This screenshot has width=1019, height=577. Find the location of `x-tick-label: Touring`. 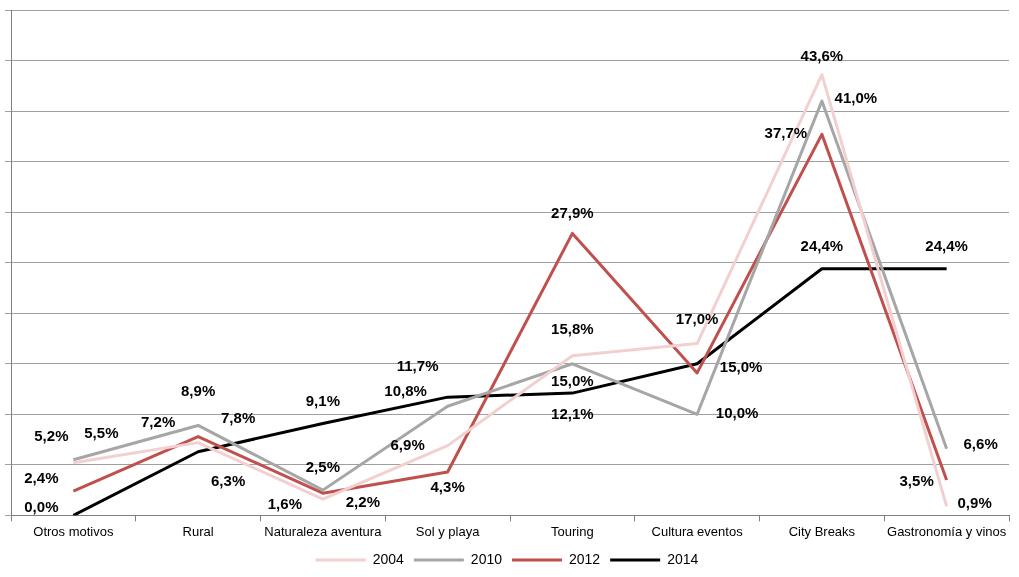

x-tick-label: Touring is located at coordinates (572, 531).